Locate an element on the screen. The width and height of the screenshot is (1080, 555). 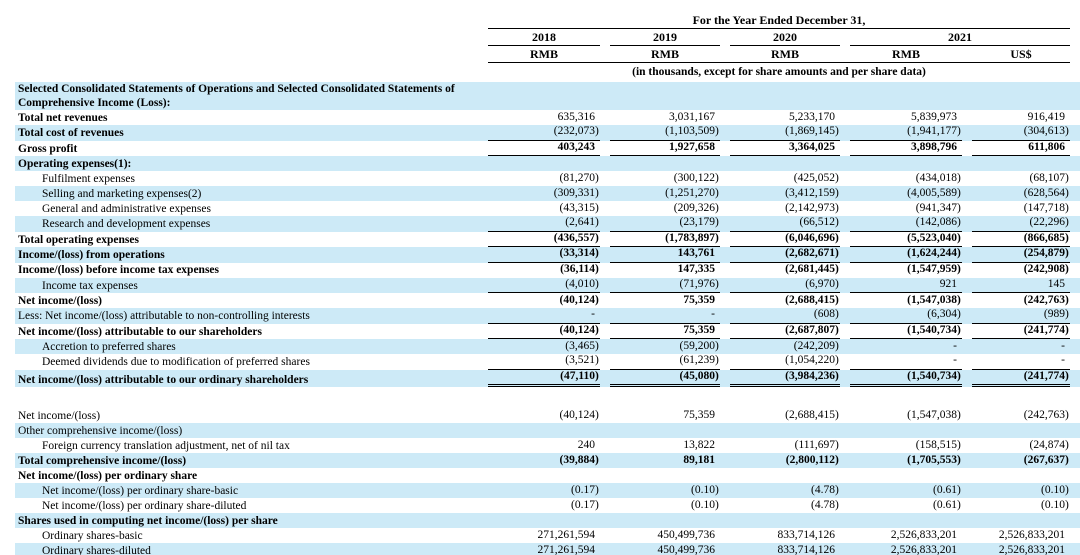
header-period-row: For the Year Ended December 31, is located at coordinates (547, 19).